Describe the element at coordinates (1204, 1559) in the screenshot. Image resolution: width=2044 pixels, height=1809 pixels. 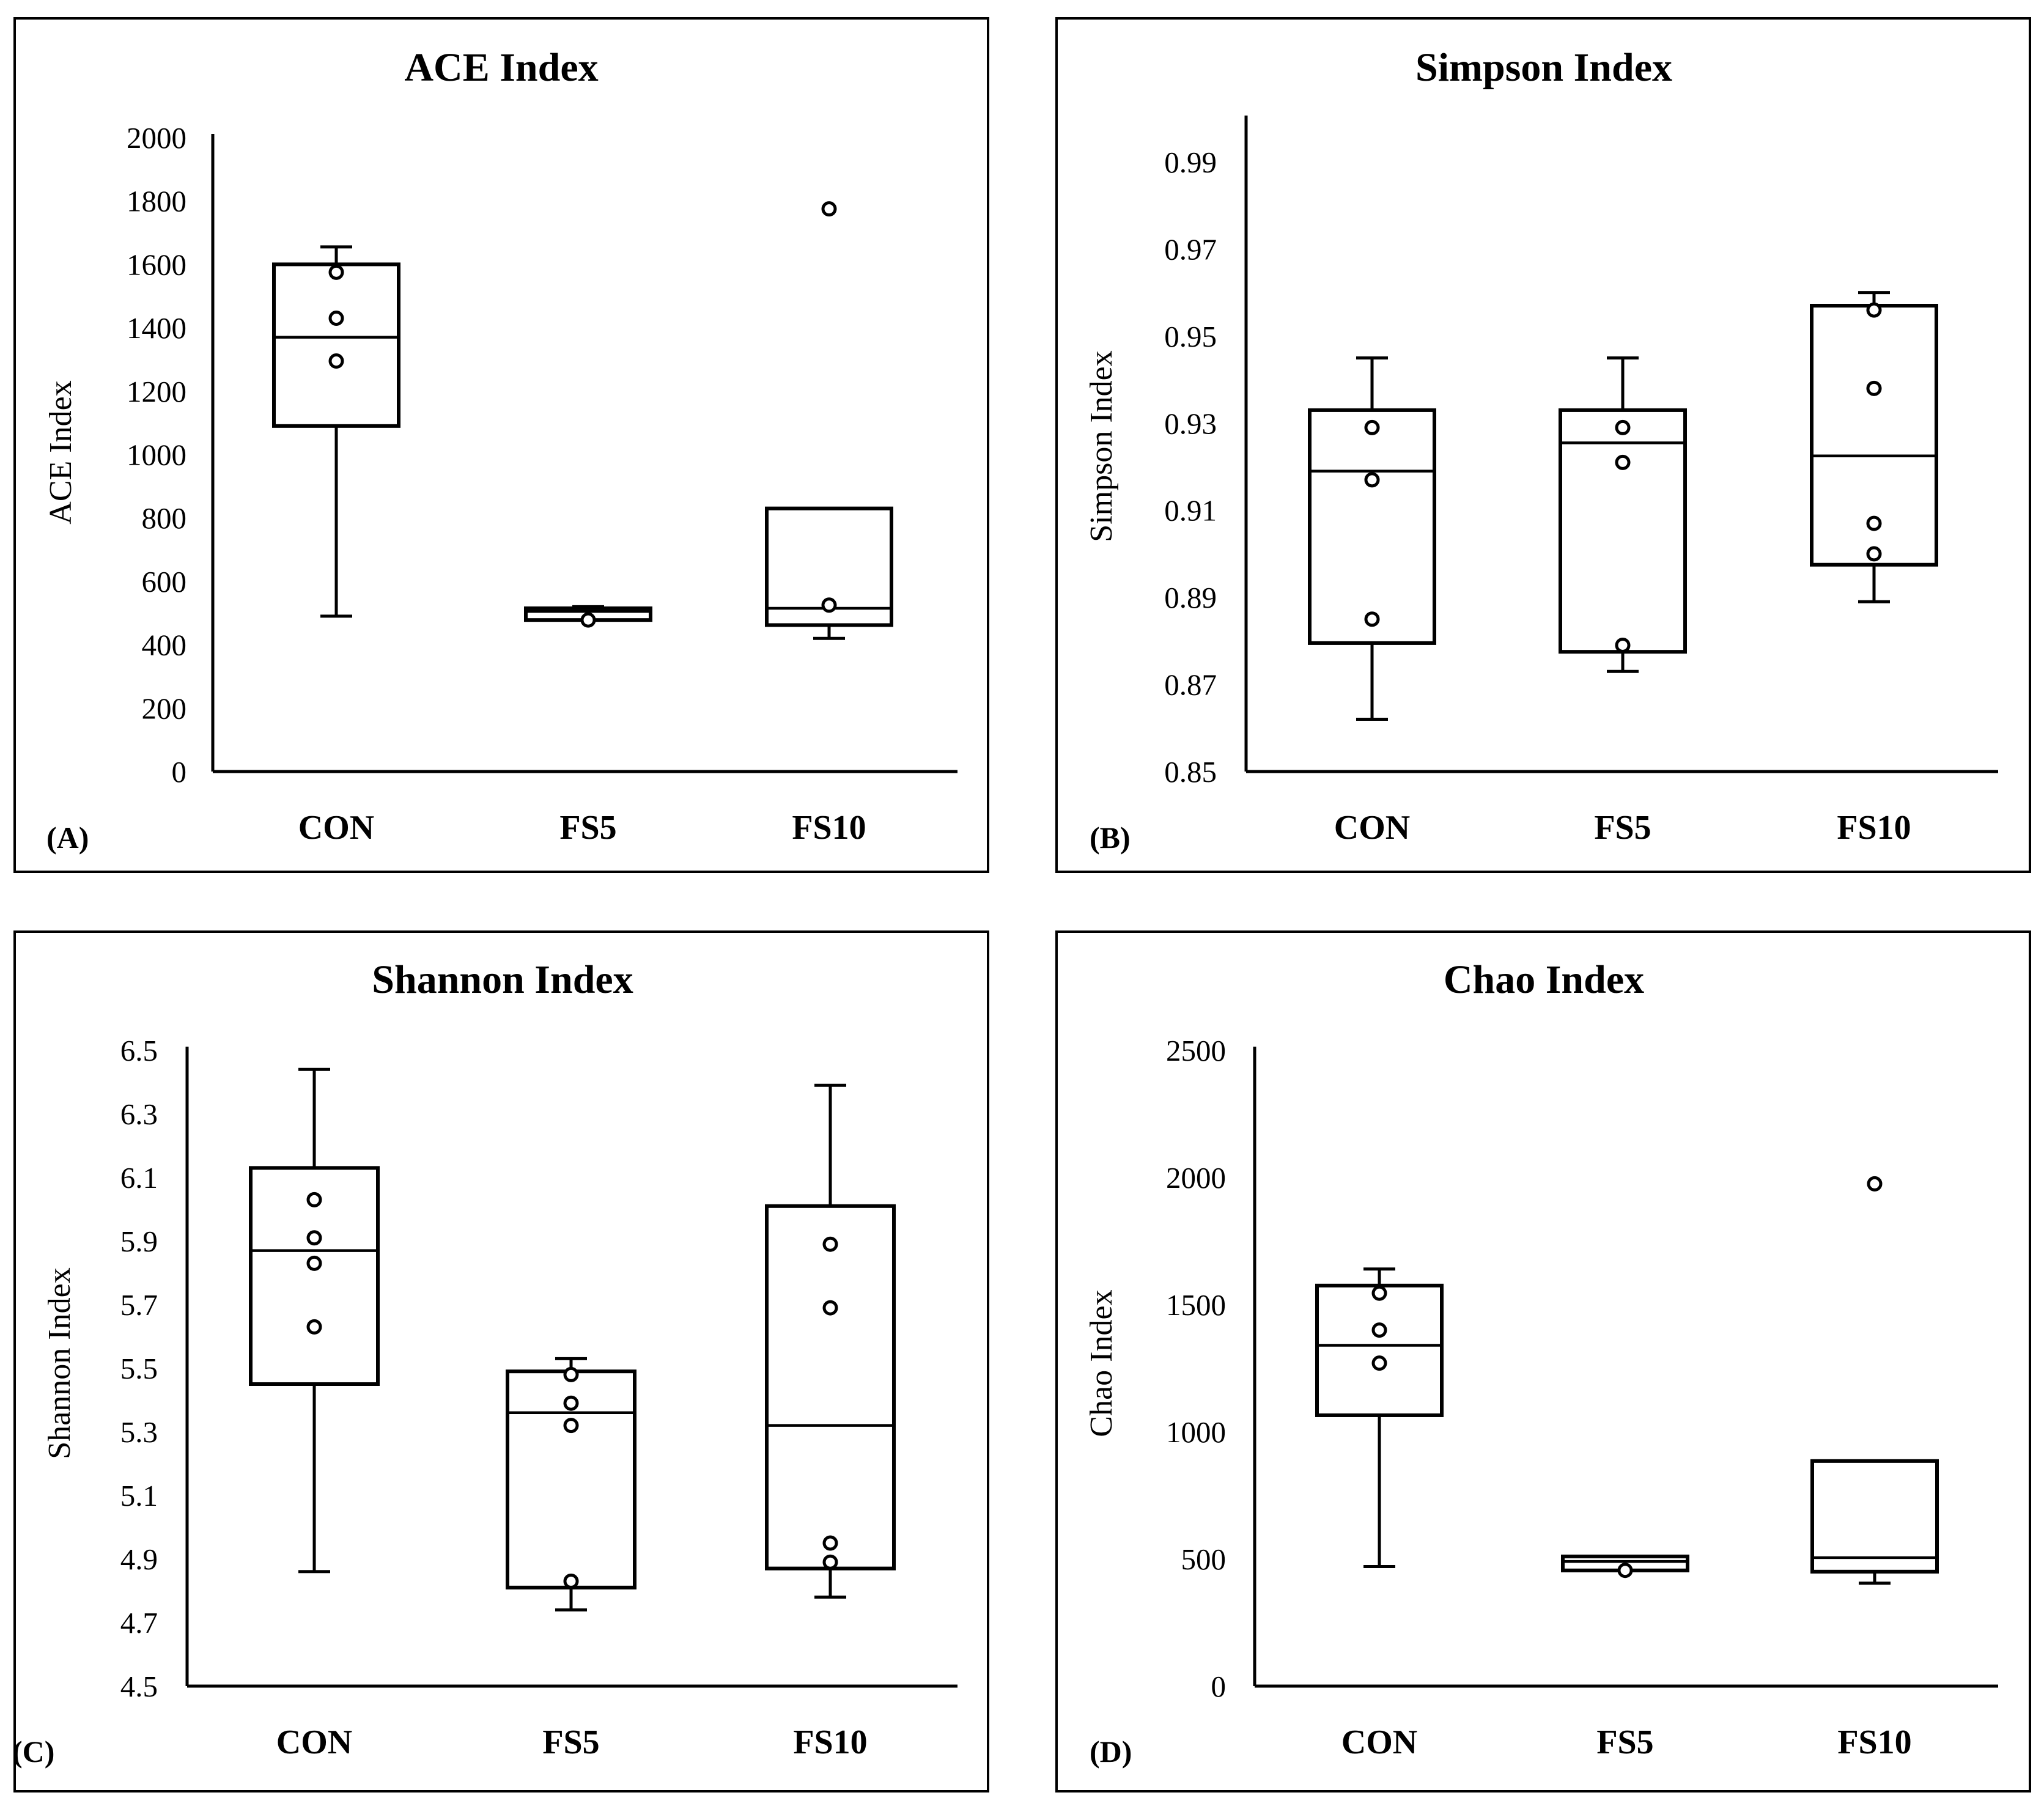
I see `y-tick-label: 500` at that location.